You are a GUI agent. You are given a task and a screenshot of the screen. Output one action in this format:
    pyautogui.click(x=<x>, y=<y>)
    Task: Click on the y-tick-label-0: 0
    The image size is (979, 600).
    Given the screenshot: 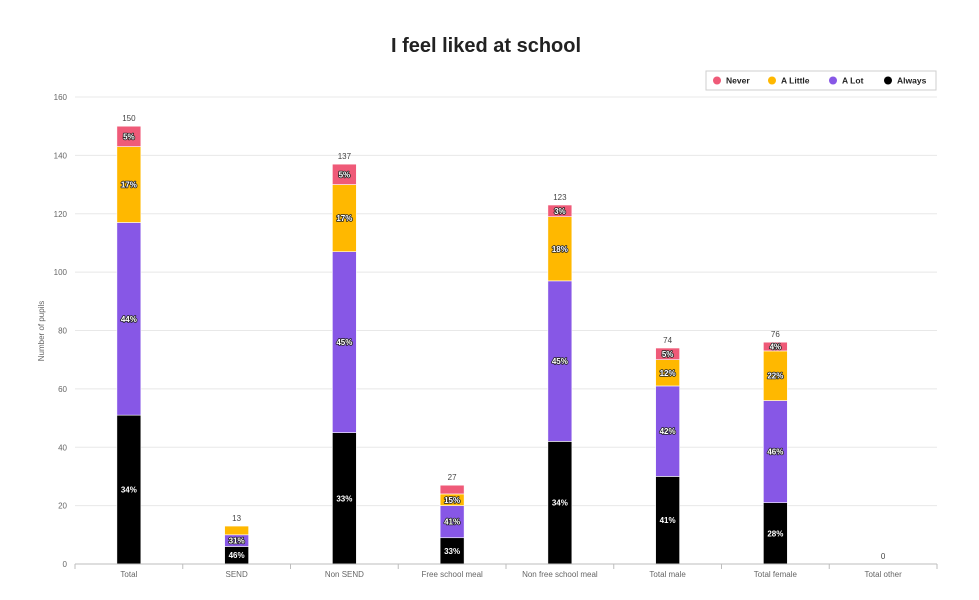 What is the action you would take?
    pyautogui.click(x=65, y=564)
    